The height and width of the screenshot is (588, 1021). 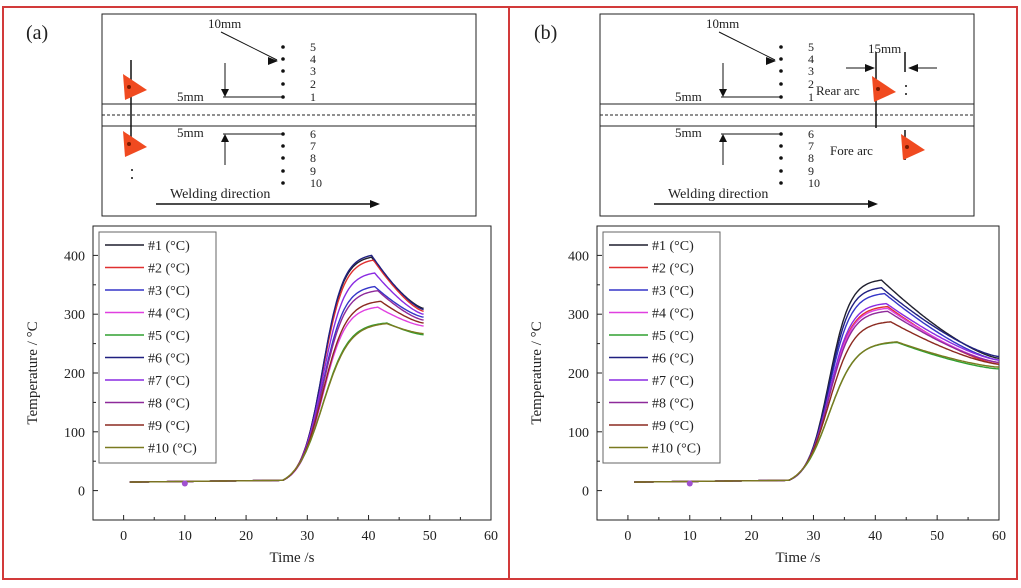 I want to click on arc-top, so click(x=135, y=87).